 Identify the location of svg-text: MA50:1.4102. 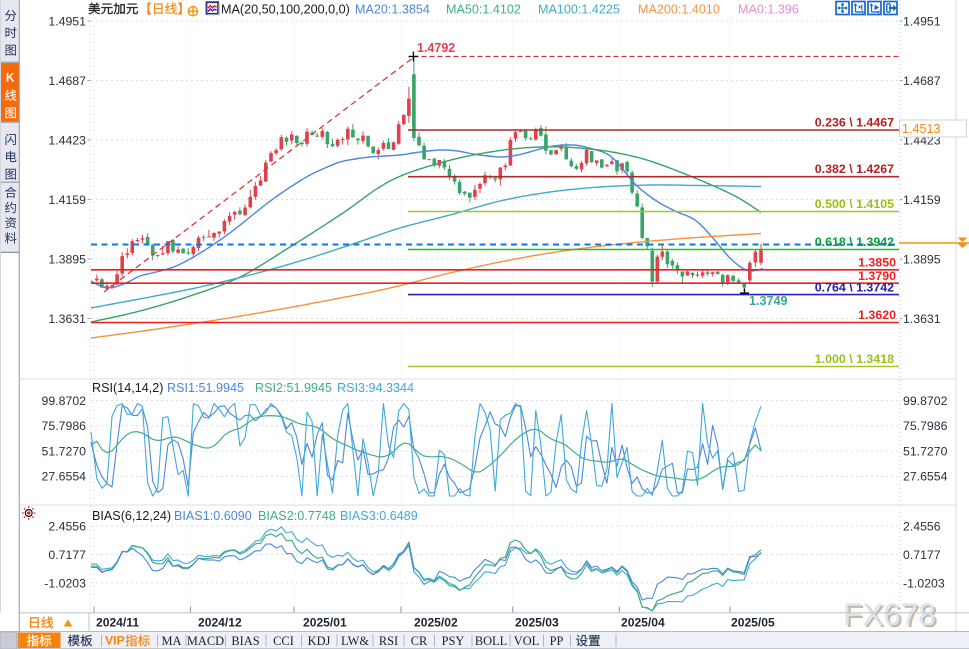
(483, 10).